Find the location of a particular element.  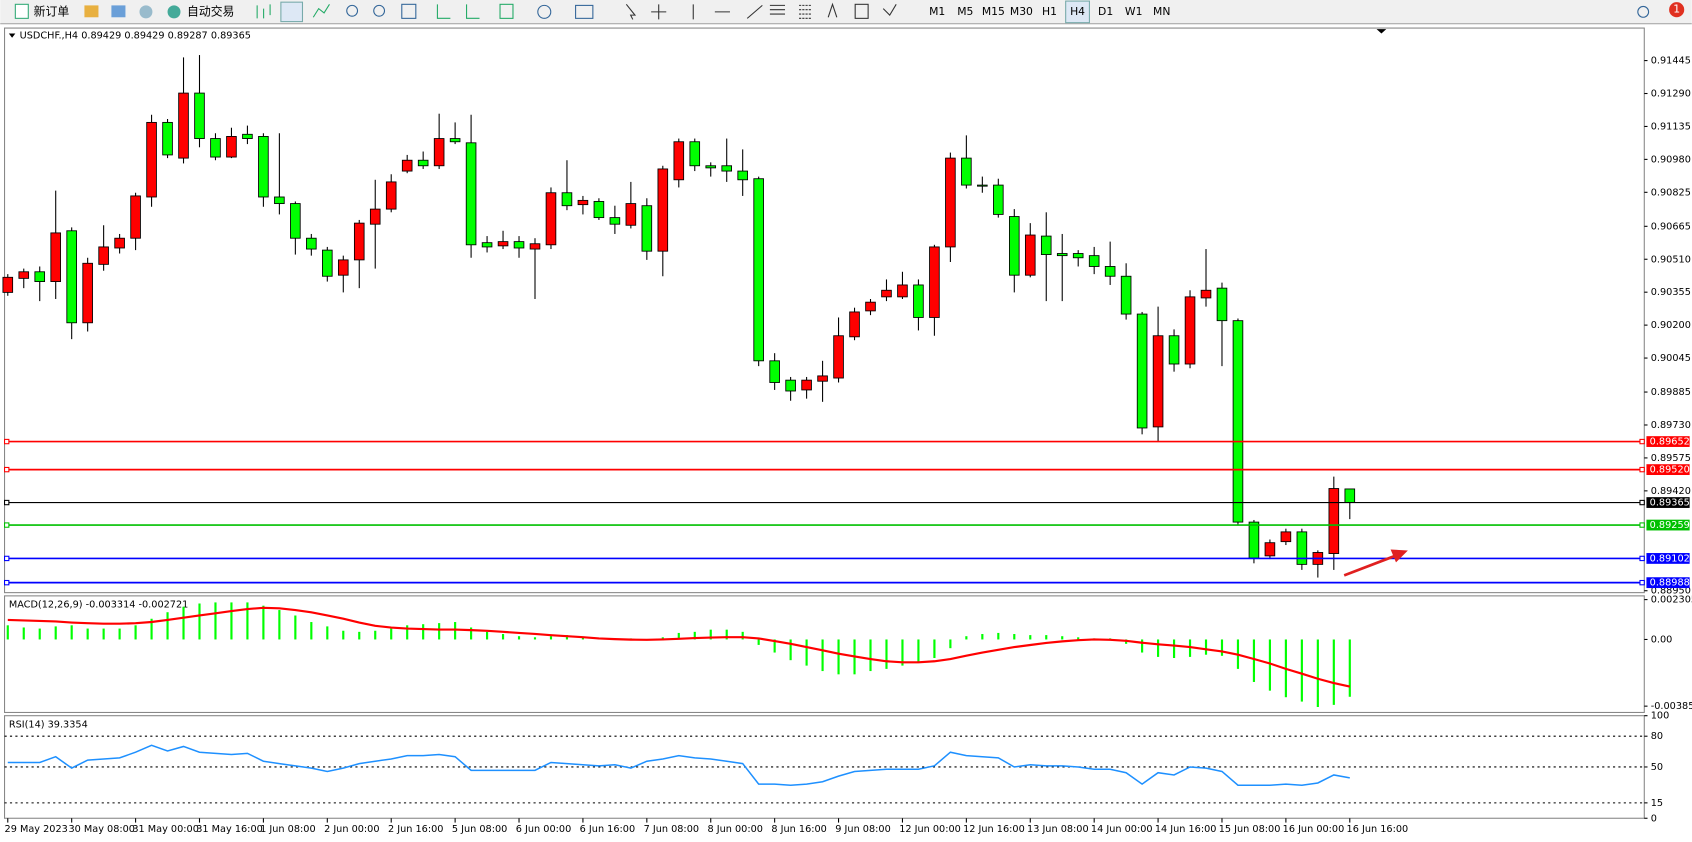

notification-badge is located at coordinates (1677, 10).